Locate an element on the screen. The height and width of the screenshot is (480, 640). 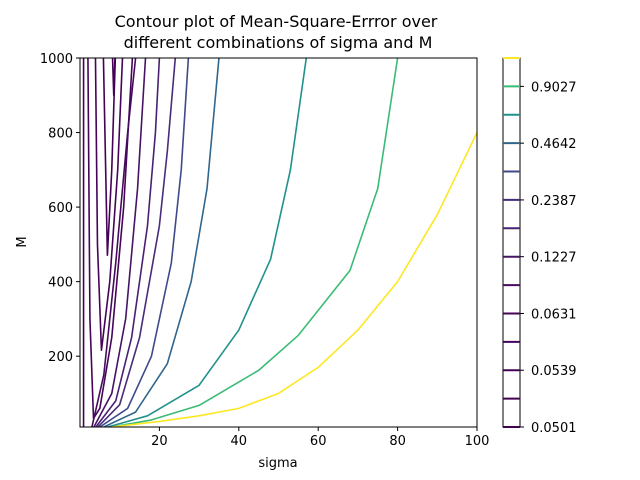
y-tick-label: 800 is located at coordinates (60, 134).